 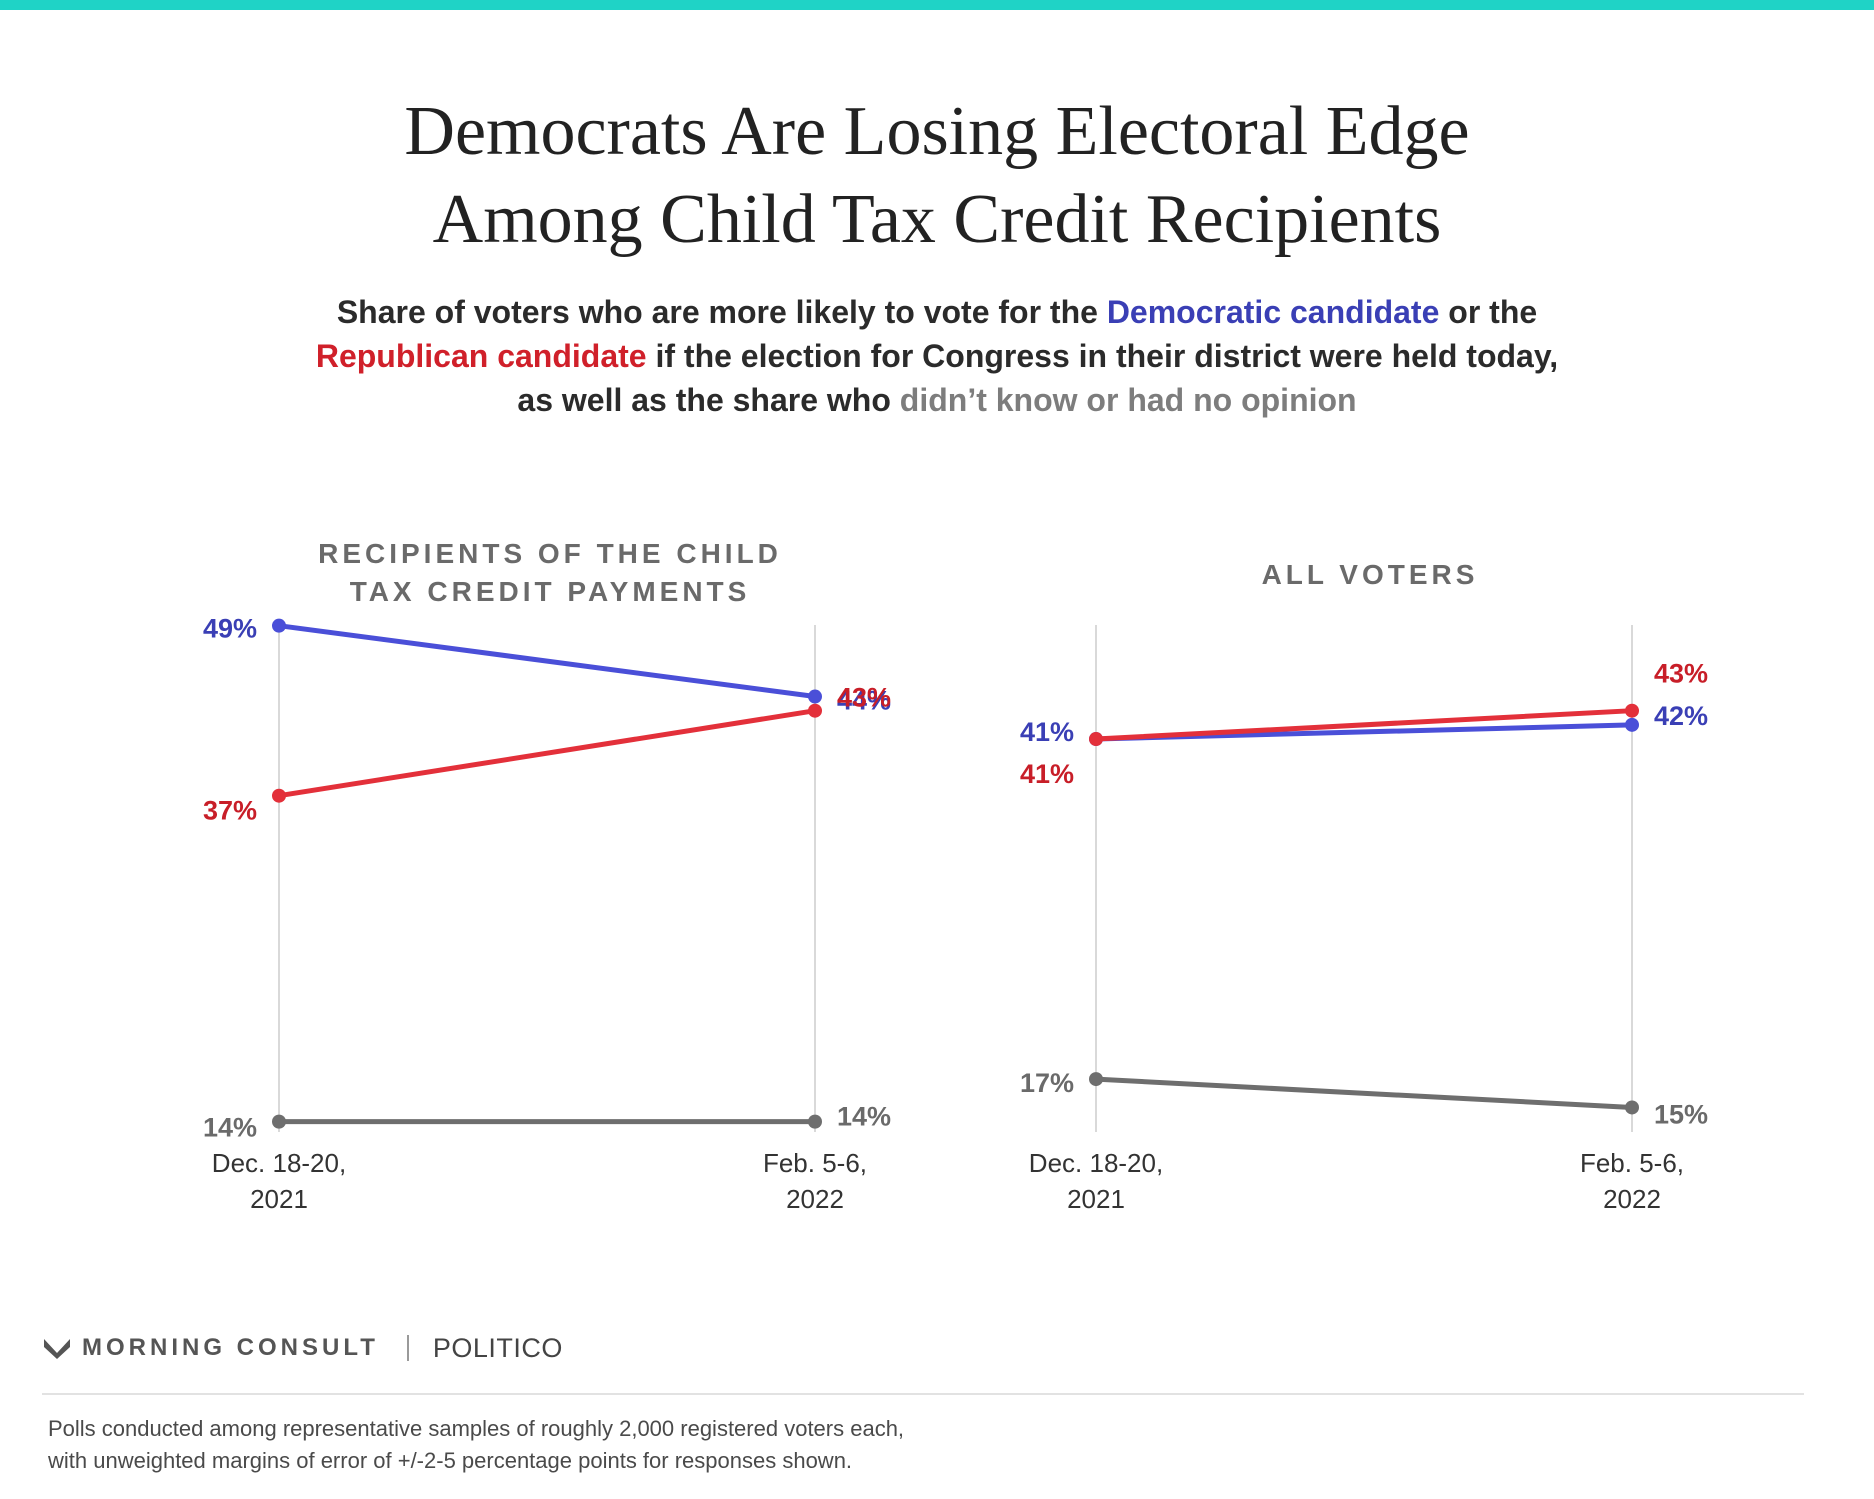 I want to click on brand-footer: MORNING CONSULT POLITICO, so click(x=302, y=1348).